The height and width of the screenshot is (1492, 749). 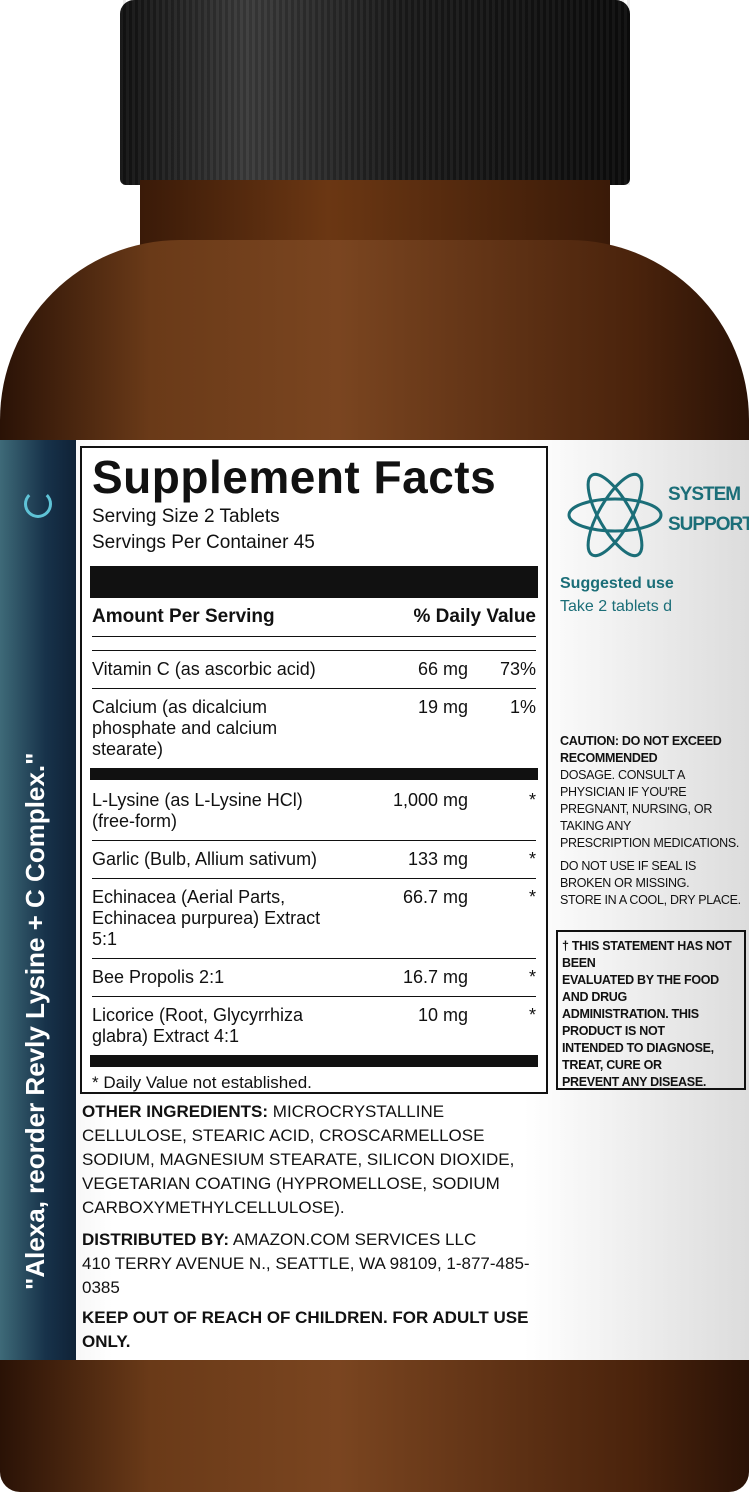 What do you see at coordinates (314, 617) in the screenshot?
I see `facts-header-row: Amount Per Serving % Daily Value` at bounding box center [314, 617].